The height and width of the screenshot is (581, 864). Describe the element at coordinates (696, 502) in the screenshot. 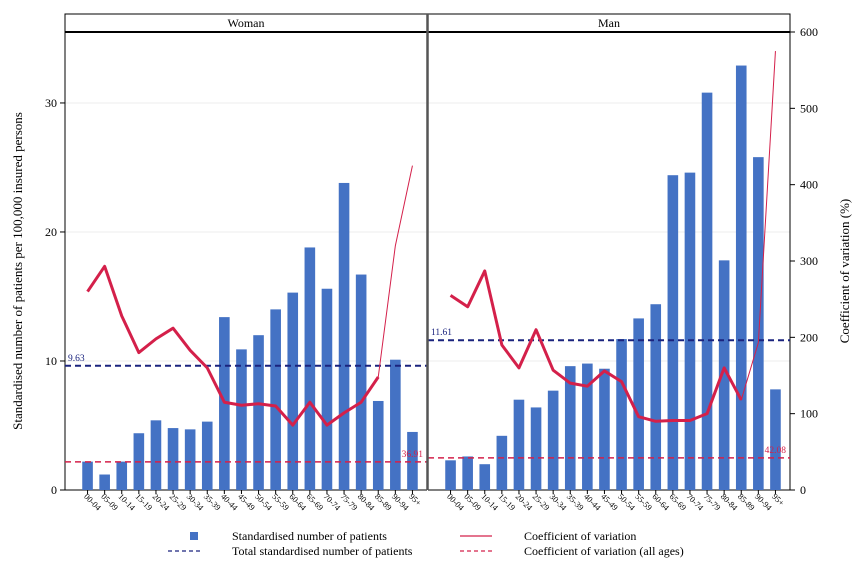

I see `x-tick-label: 70-74` at that location.